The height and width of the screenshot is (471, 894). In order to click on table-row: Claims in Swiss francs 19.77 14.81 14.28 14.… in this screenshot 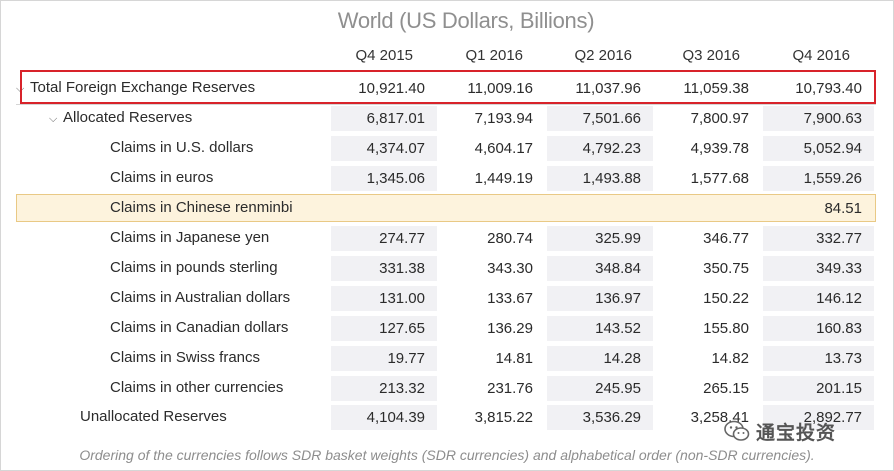, I will do `click(446, 358)`.